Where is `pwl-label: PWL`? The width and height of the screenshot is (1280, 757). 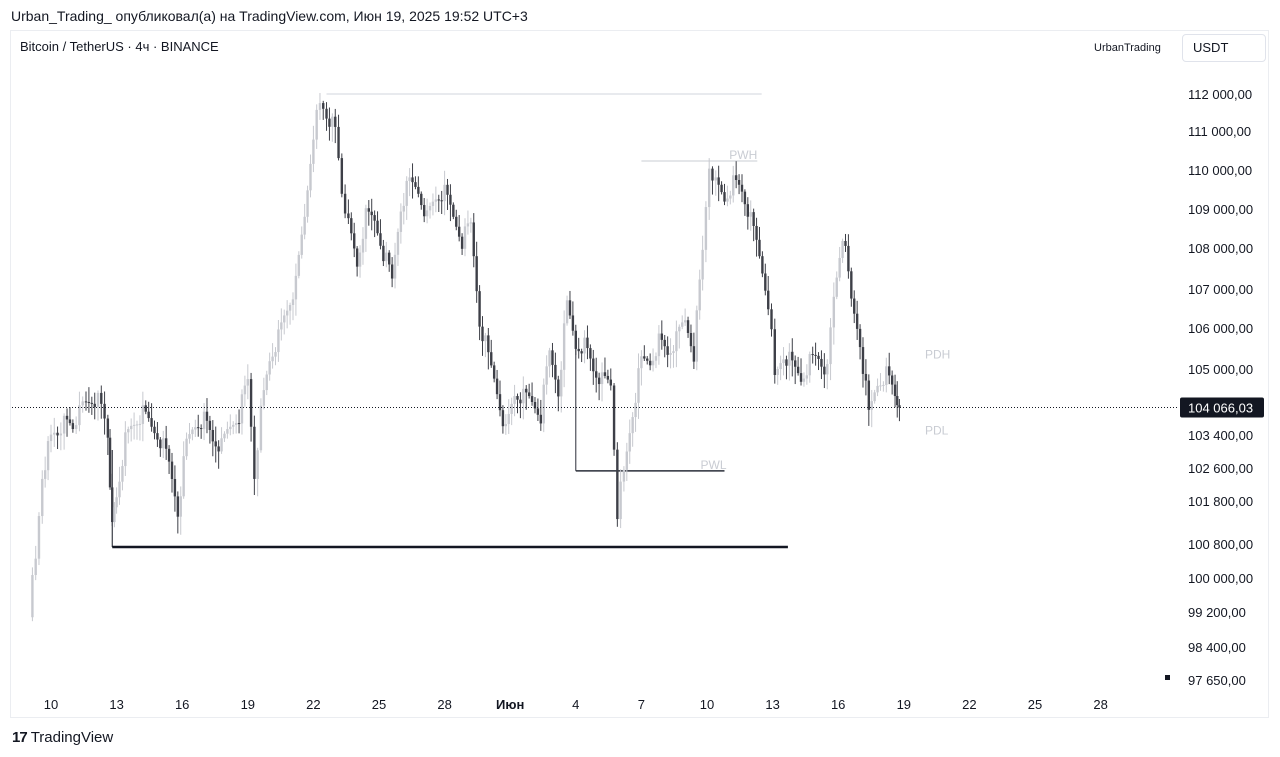
pwl-label: PWL is located at coordinates (713, 465).